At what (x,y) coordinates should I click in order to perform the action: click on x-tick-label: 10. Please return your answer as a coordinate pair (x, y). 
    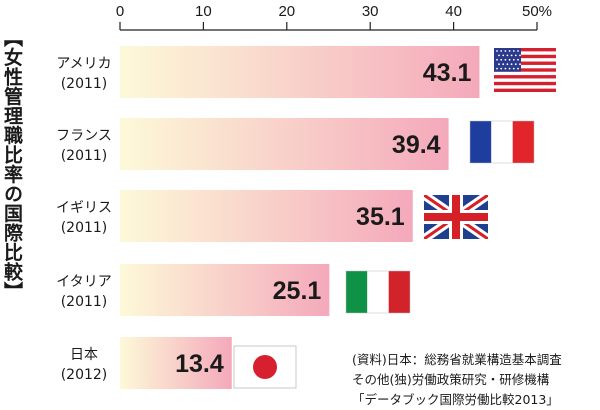
    Looking at the image, I should click on (203, 11).